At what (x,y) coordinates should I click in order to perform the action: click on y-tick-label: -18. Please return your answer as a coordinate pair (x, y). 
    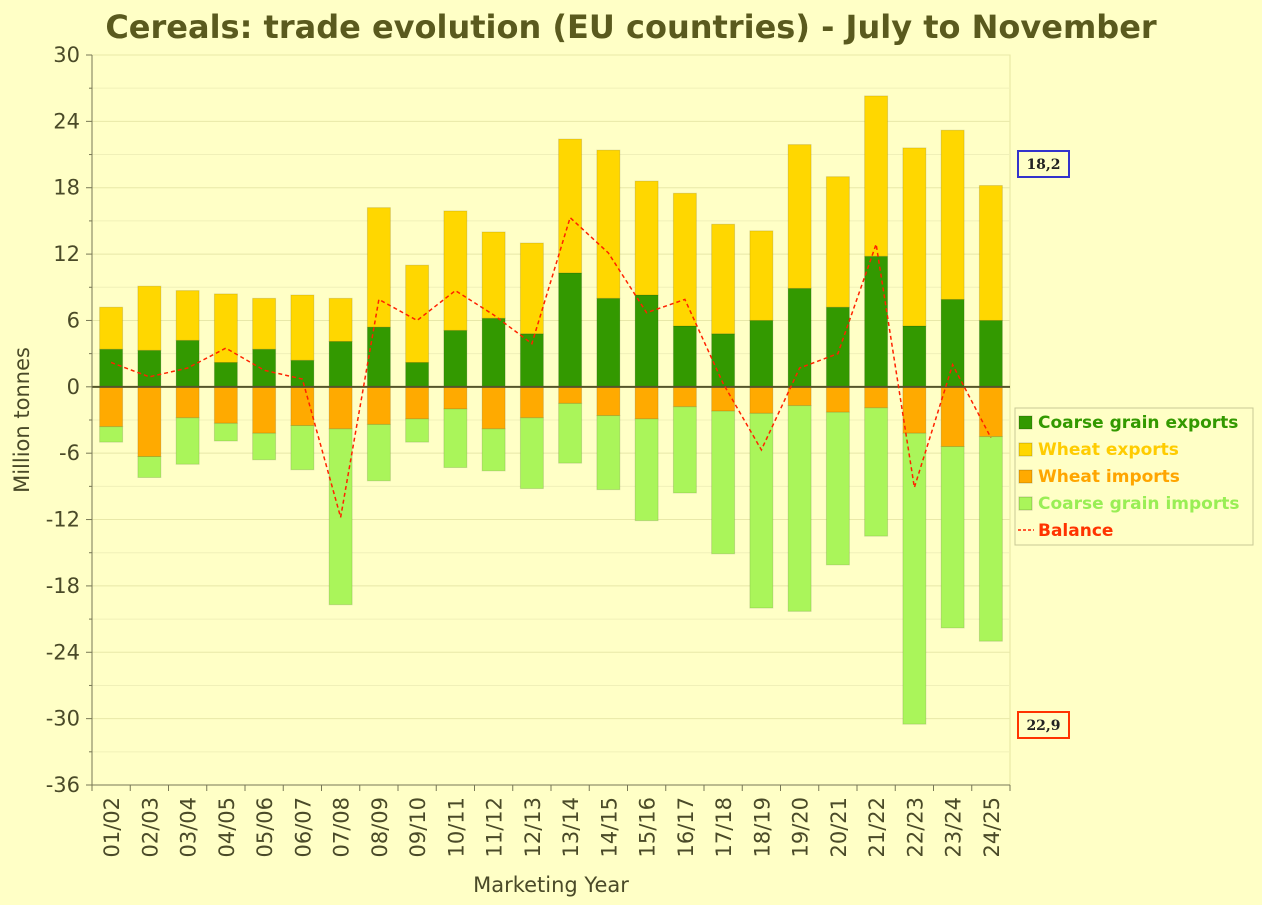
    Looking at the image, I should click on (63, 586).